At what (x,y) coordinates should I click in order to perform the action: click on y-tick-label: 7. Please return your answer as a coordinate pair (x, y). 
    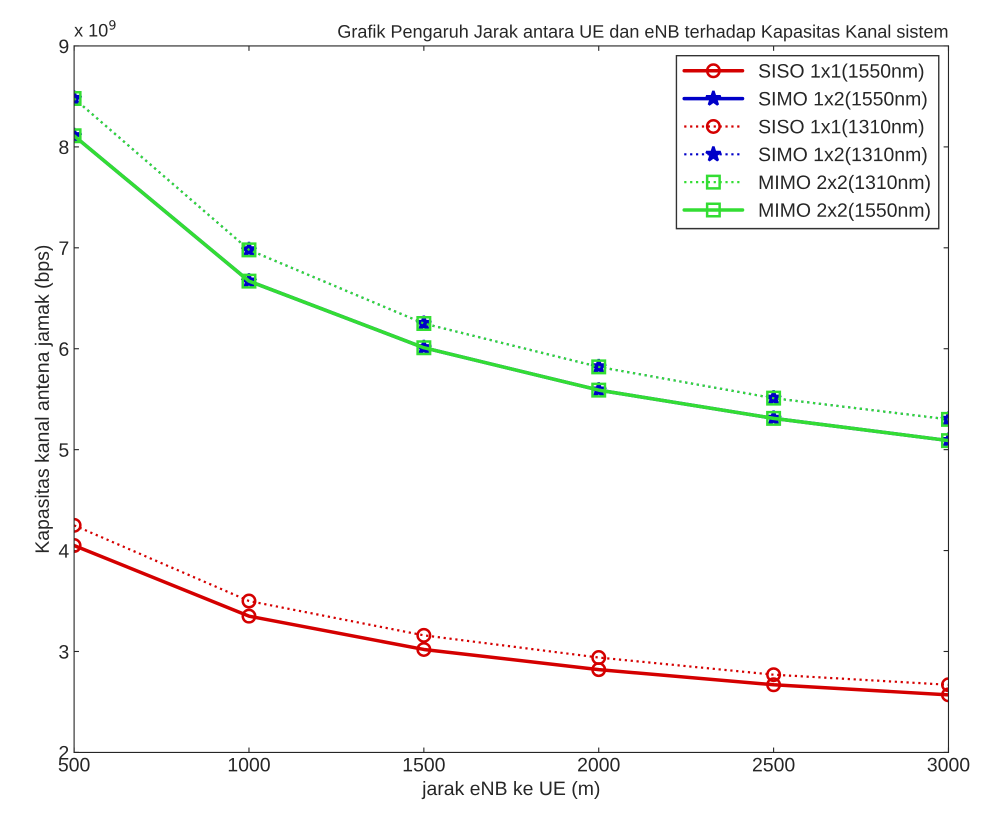
    Looking at the image, I should click on (63, 248).